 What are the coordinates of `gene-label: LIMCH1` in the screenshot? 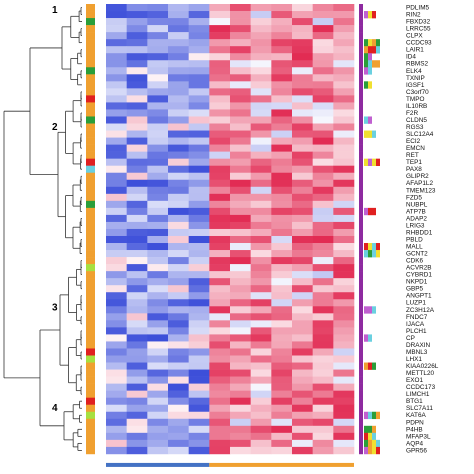 It's located at (418, 394).